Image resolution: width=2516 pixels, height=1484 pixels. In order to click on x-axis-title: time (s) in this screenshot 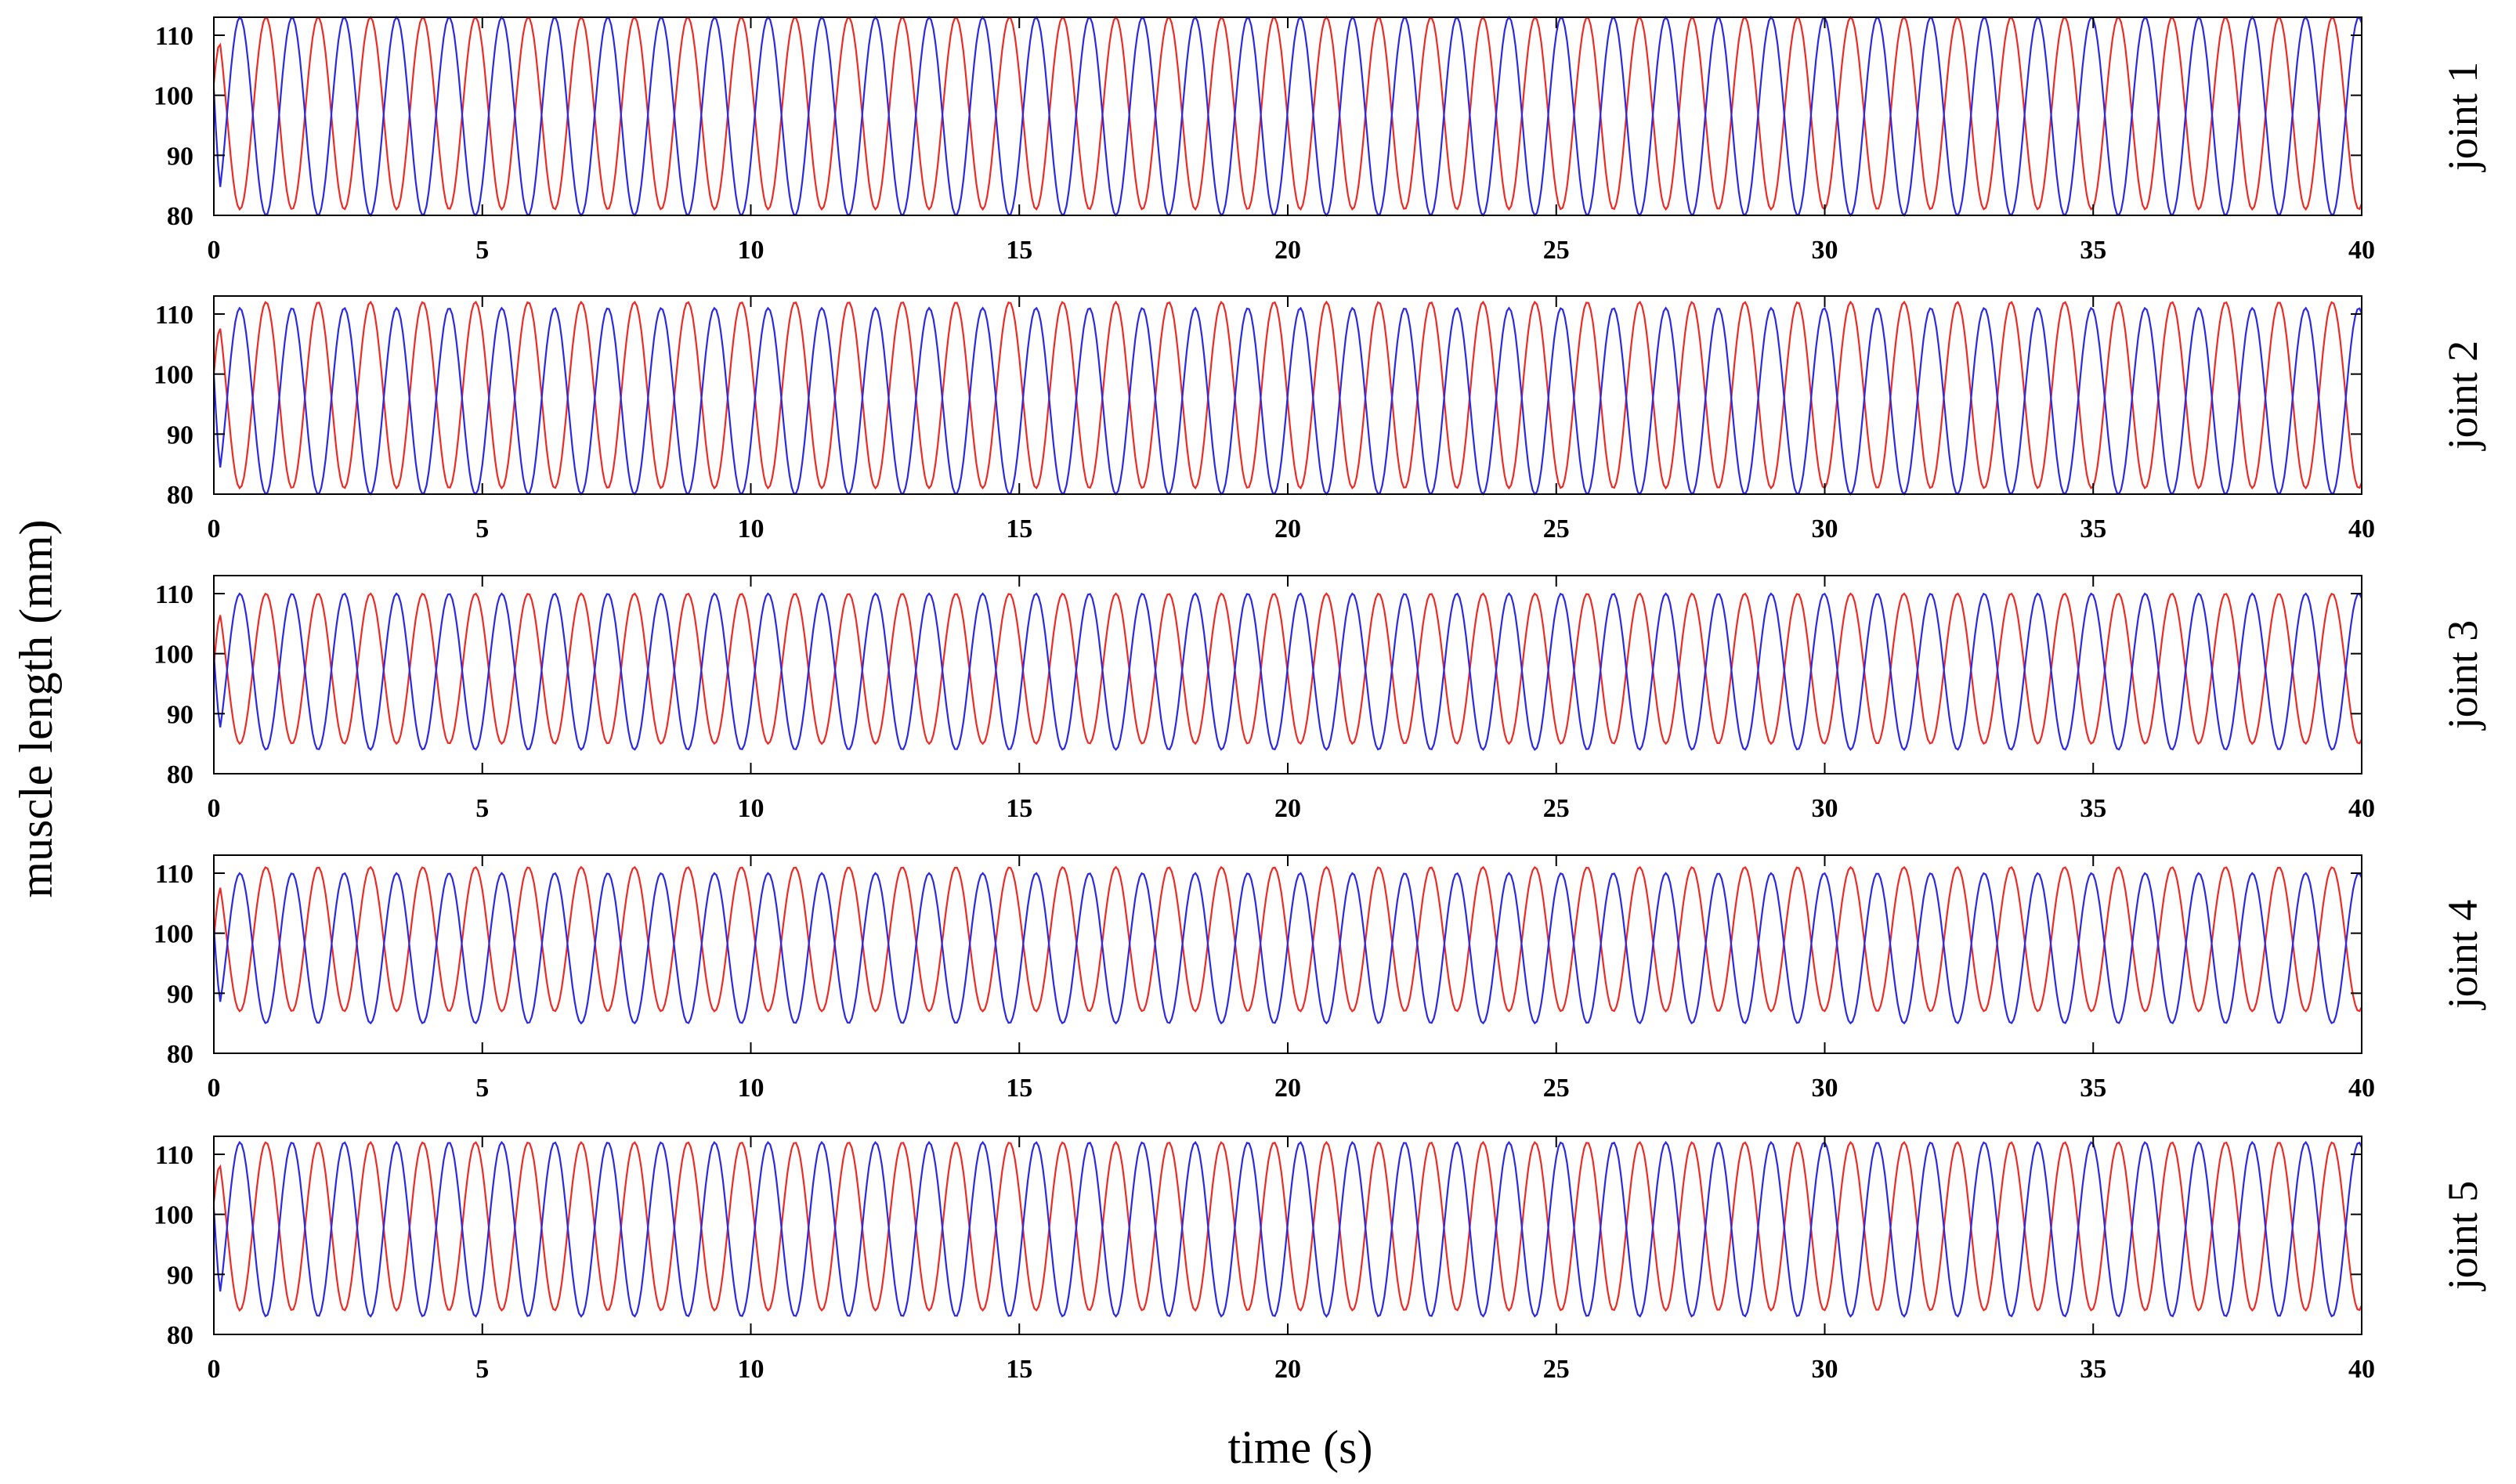, I will do `click(1300, 1447)`.